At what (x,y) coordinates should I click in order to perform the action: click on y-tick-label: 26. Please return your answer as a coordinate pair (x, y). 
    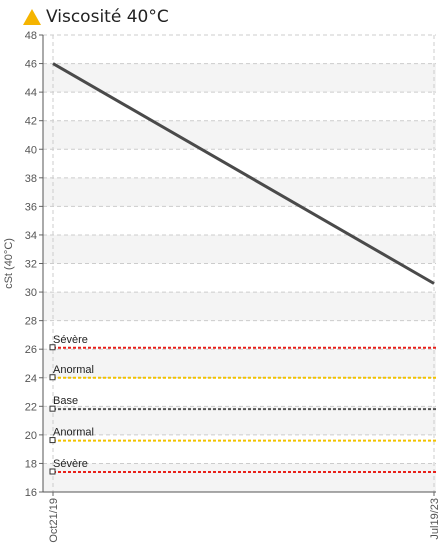
    Looking at the image, I should click on (31, 350).